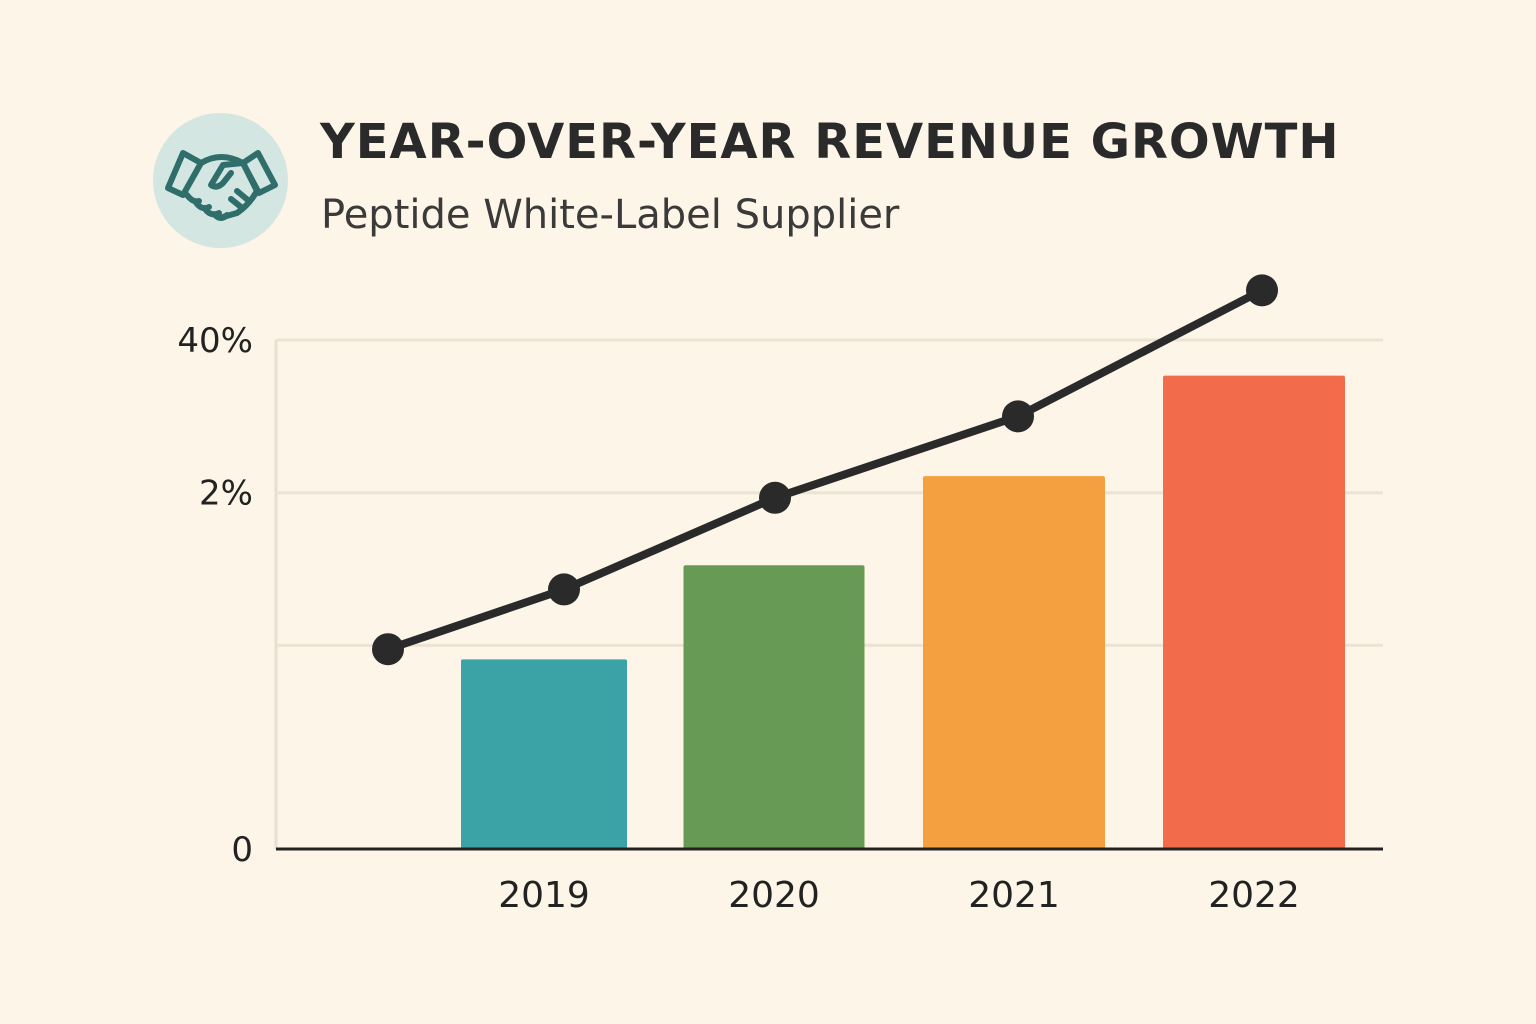 The image size is (1536, 1024). Describe the element at coordinates (610, 215) in the screenshot. I see `chart-subtitle: Peptide White-Label Supplier` at that location.